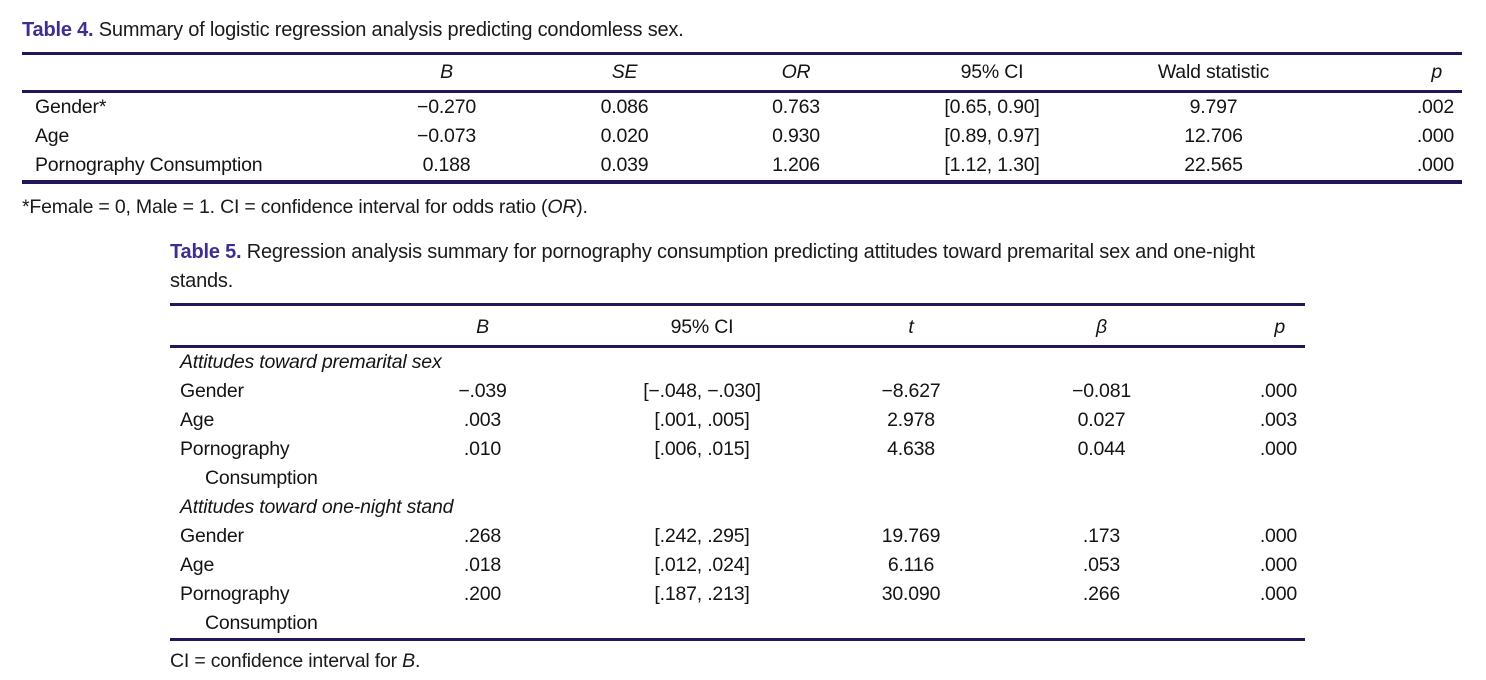 The width and height of the screenshot is (1486, 680). Describe the element at coordinates (446, 107) in the screenshot. I see `cell-B: −0.270` at that location.